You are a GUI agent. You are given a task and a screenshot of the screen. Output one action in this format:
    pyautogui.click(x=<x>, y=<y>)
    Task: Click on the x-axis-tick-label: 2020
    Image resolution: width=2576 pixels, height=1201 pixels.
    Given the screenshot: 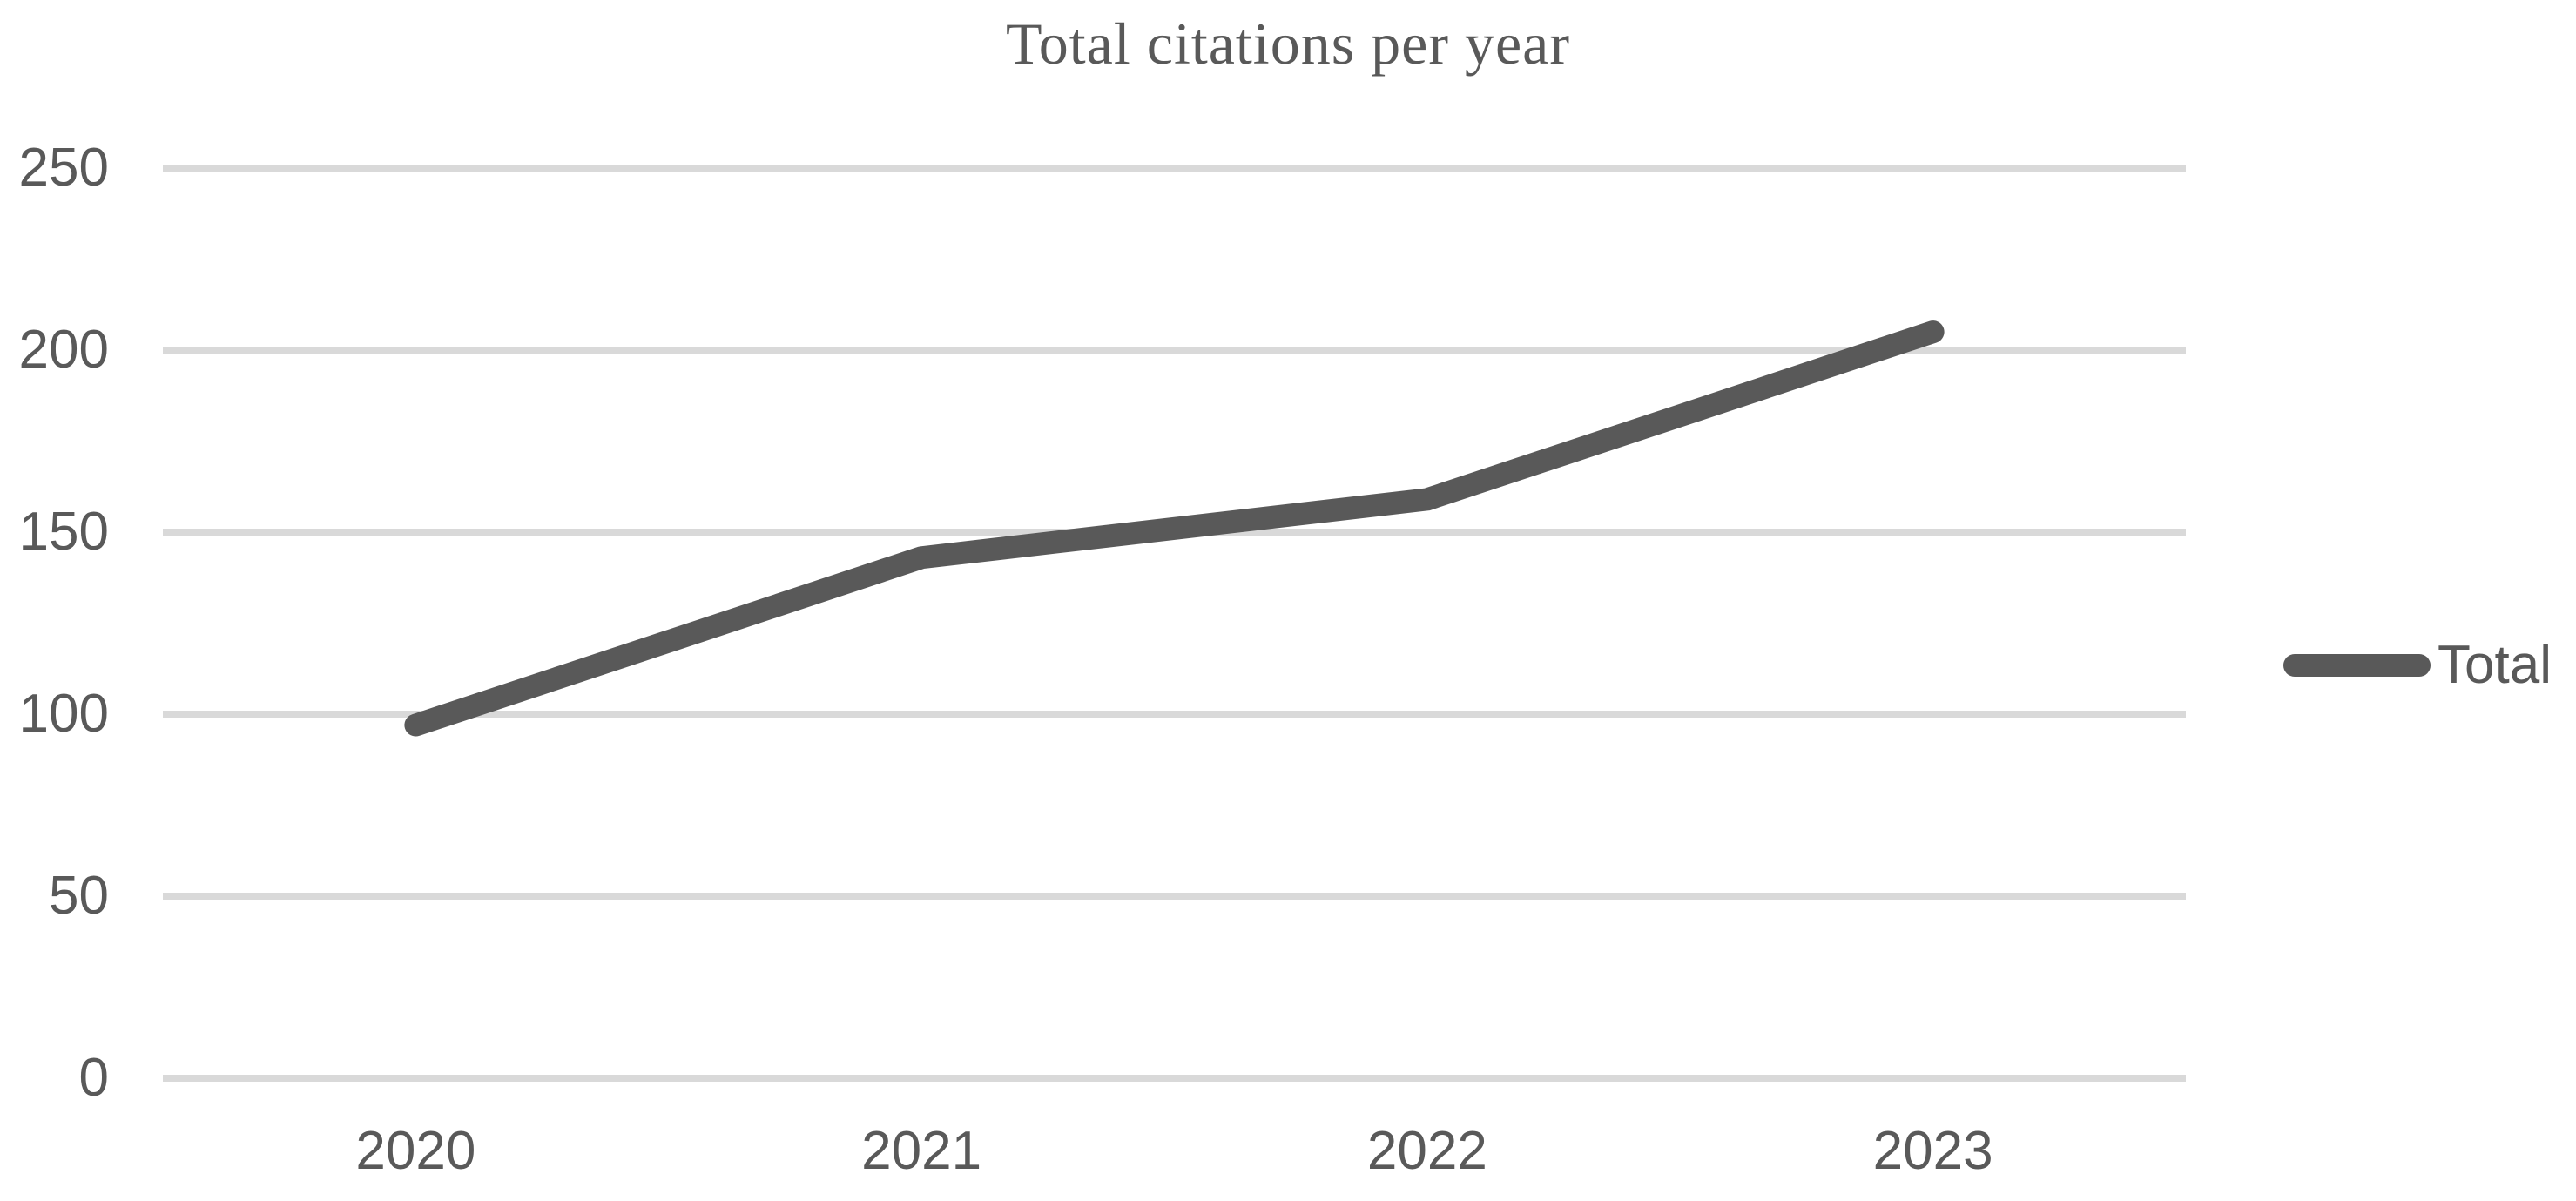 What is the action you would take?
    pyautogui.click(x=416, y=1151)
    